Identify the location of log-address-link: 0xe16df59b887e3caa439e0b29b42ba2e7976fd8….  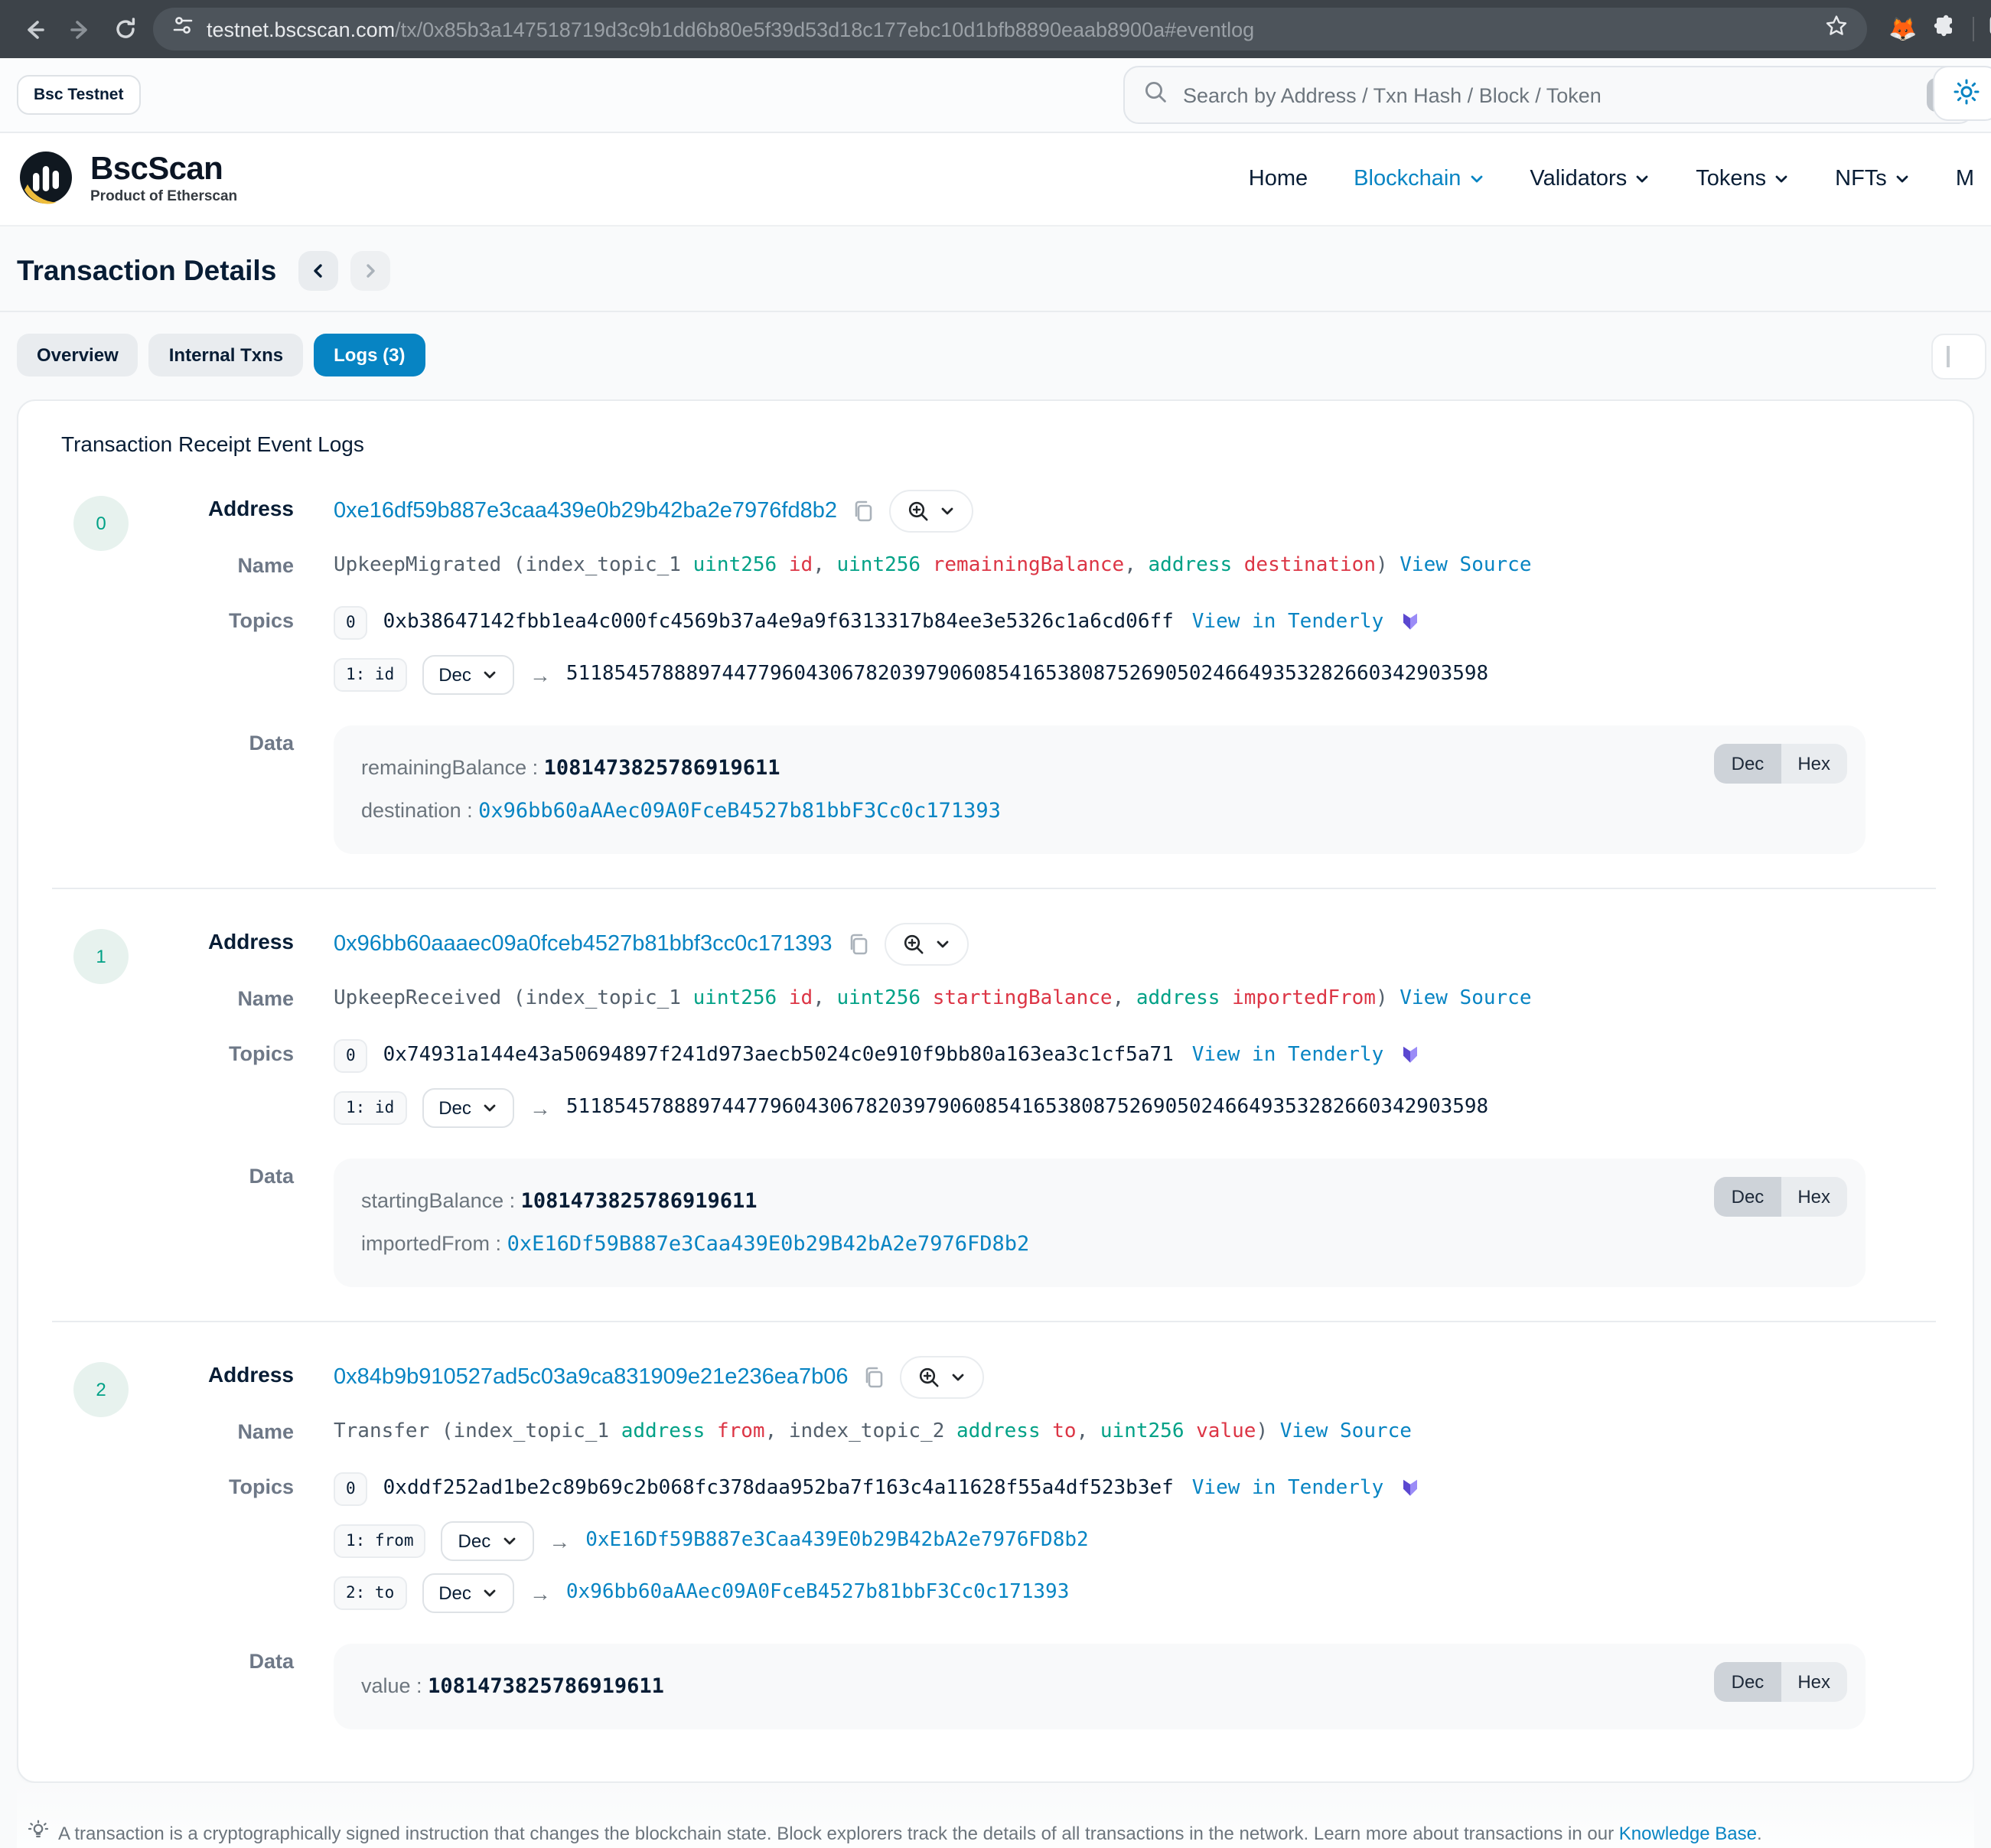
(585, 511).